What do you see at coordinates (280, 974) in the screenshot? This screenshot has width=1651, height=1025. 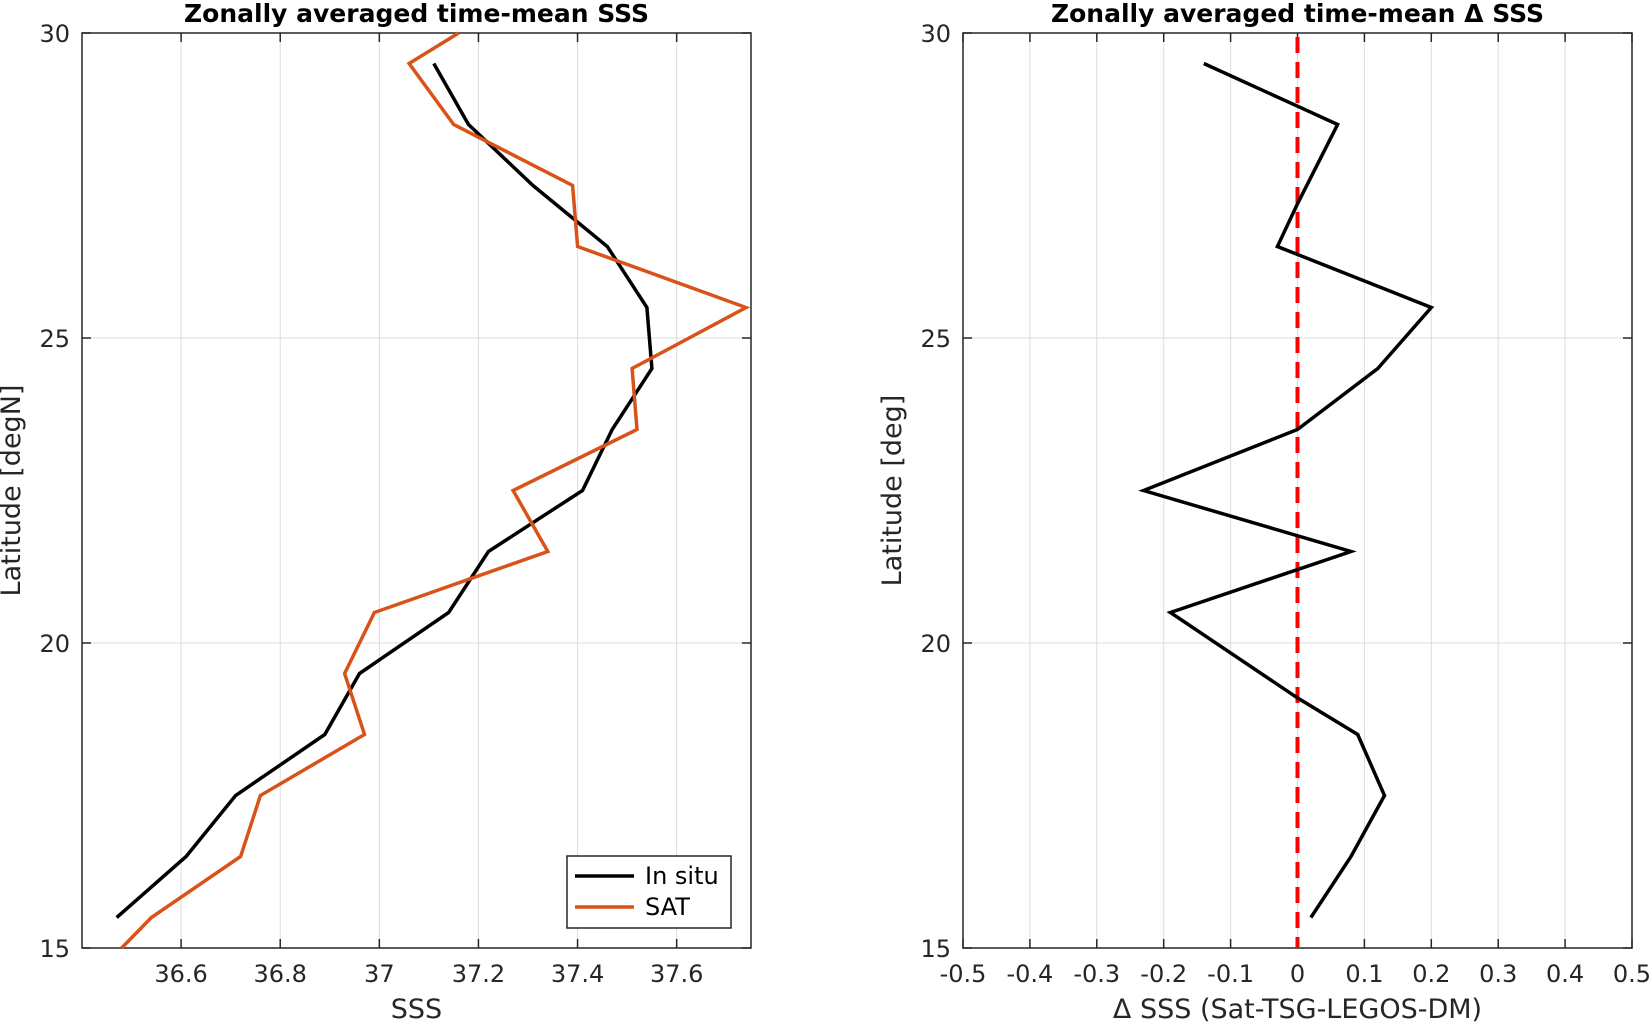 I see `x-tick-label: 36.8` at bounding box center [280, 974].